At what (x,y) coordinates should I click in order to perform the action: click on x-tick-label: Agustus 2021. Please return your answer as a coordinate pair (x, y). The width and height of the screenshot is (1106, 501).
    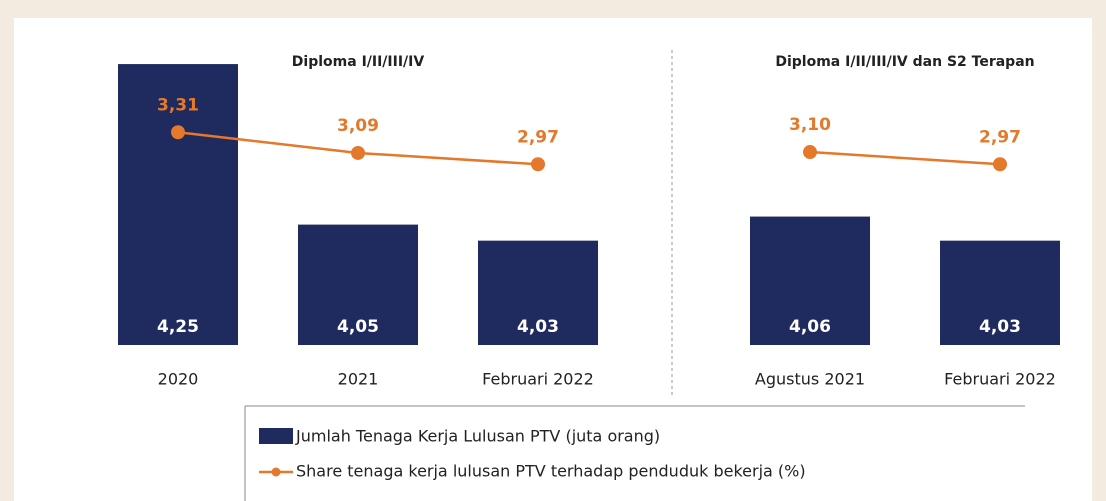
    Looking at the image, I should click on (810, 379).